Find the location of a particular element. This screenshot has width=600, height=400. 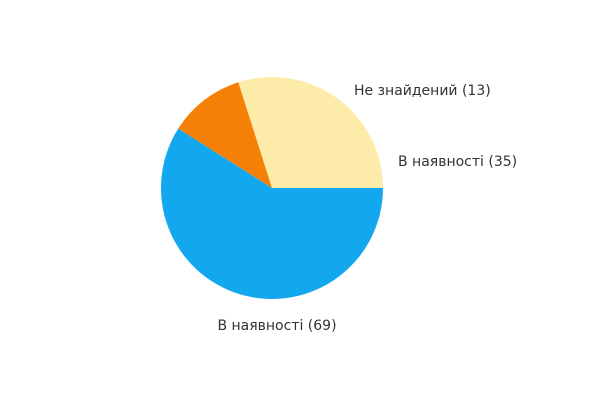

slice-label-1: В наявності (35) is located at coordinates (457, 162).